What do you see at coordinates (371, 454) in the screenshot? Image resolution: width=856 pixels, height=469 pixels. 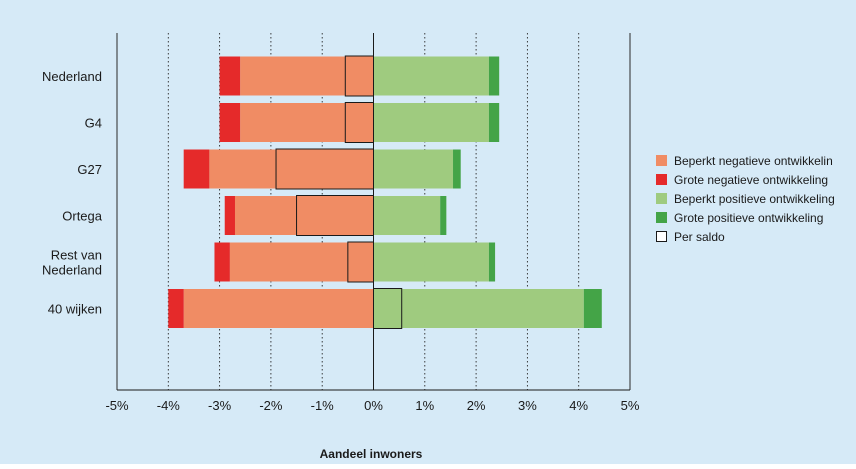 I see `x-axis-label: Aandeel inwoners` at bounding box center [371, 454].